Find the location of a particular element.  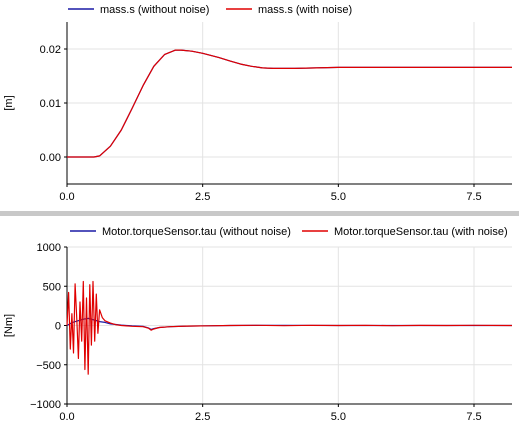

legend-entry: mass.s (with noise) is located at coordinates (305, 10).